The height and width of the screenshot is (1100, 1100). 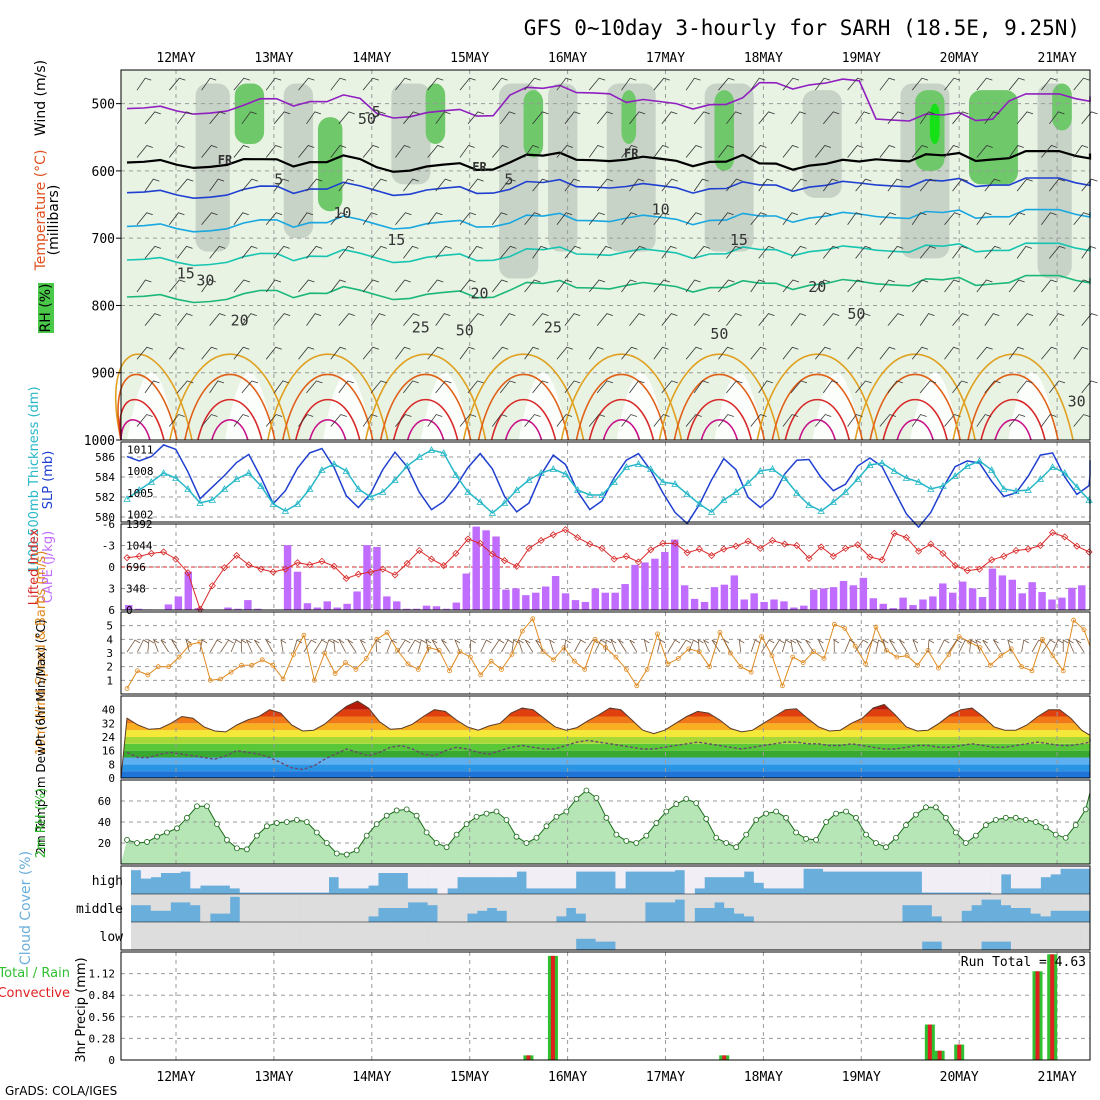 I want to click on contour-label: 5, so click(x=278, y=179).